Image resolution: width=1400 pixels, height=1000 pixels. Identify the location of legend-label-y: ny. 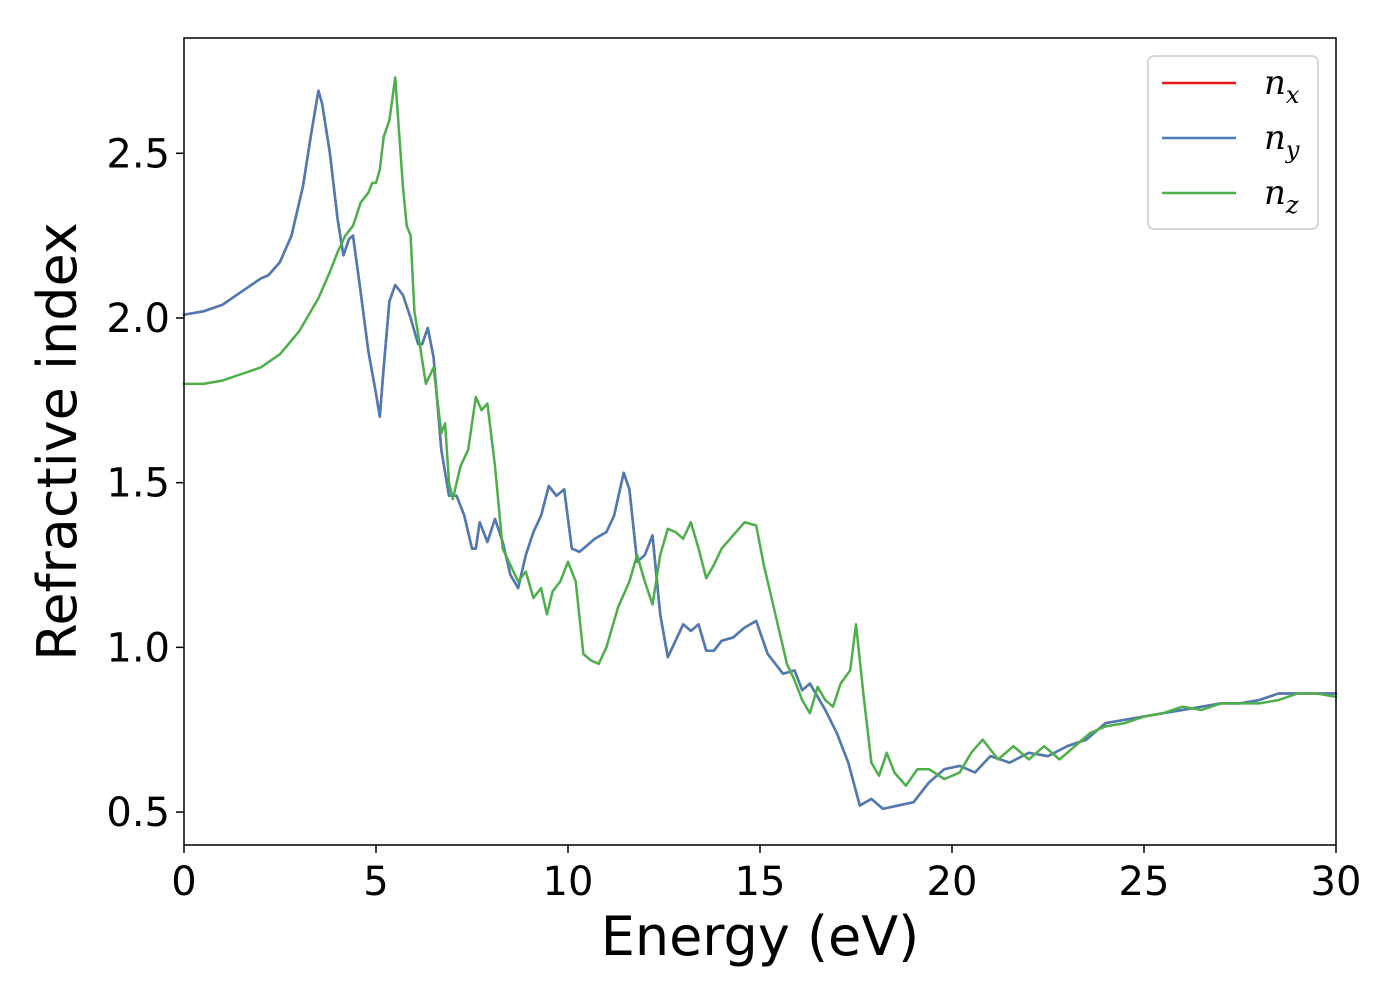
(1282, 141).